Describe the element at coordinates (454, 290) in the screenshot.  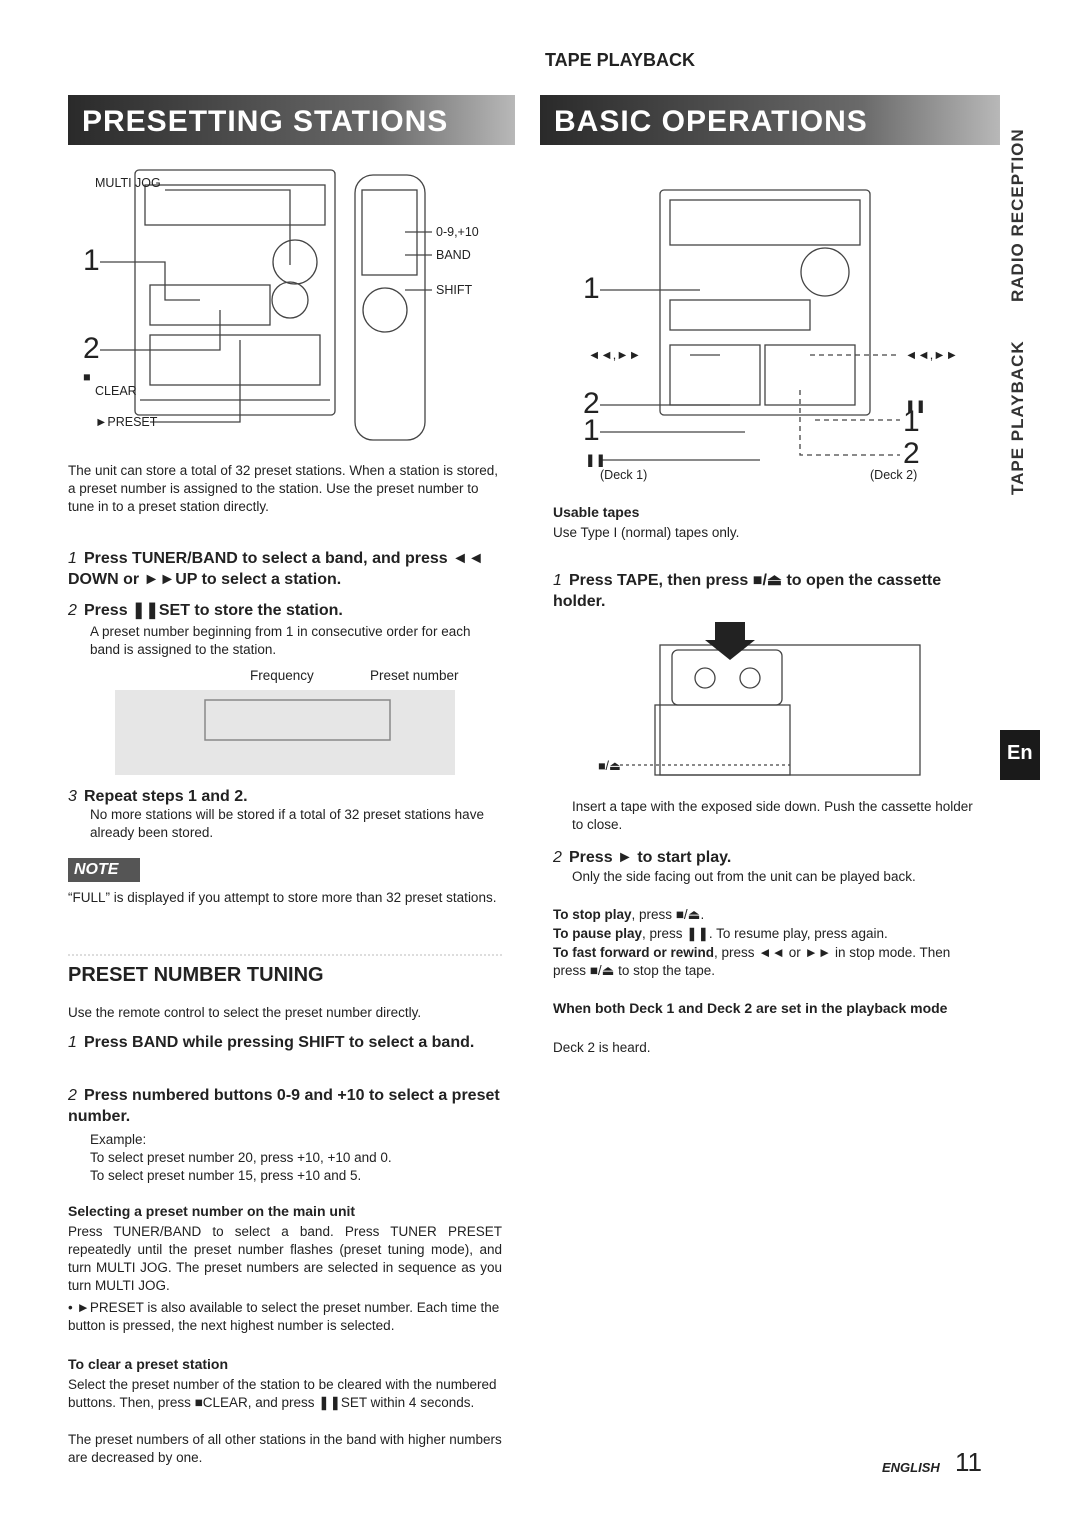
I see `figure-label: SHIFT` at that location.